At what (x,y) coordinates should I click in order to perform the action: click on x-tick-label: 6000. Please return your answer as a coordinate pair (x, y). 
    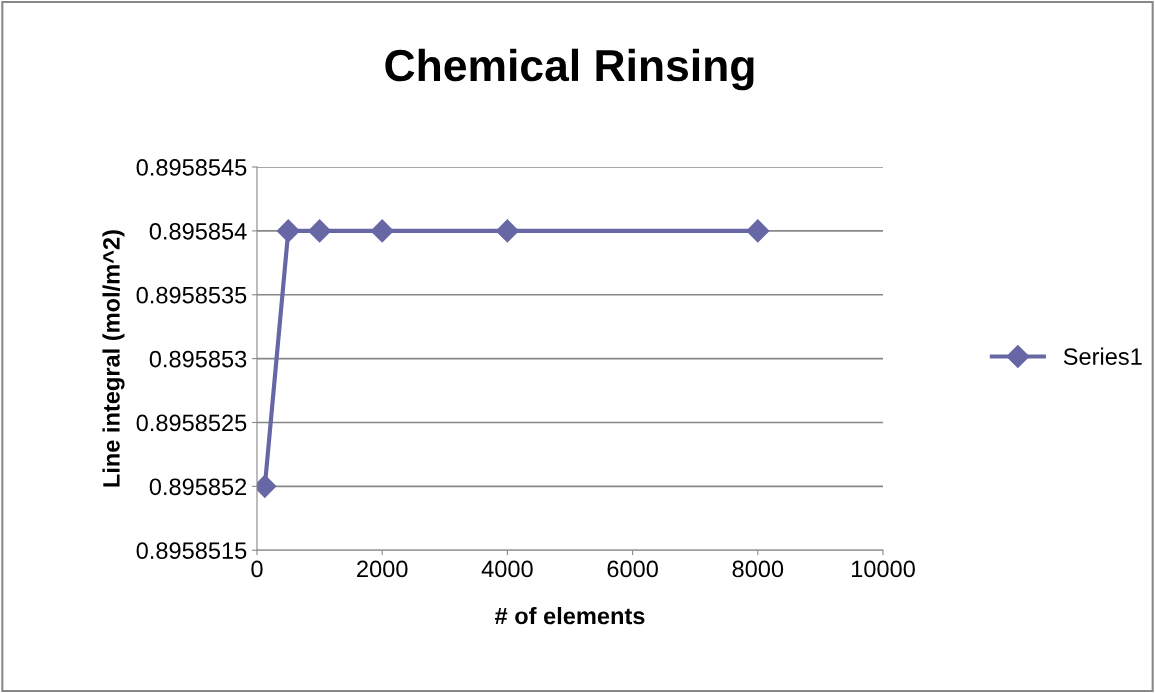
    Looking at the image, I should click on (632, 569).